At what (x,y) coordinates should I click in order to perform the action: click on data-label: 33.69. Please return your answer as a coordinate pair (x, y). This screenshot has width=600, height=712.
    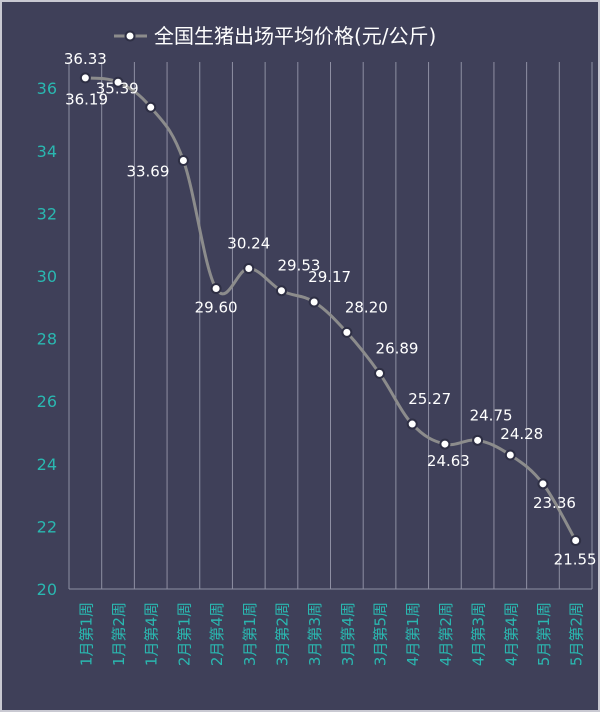
    Looking at the image, I should click on (147, 172).